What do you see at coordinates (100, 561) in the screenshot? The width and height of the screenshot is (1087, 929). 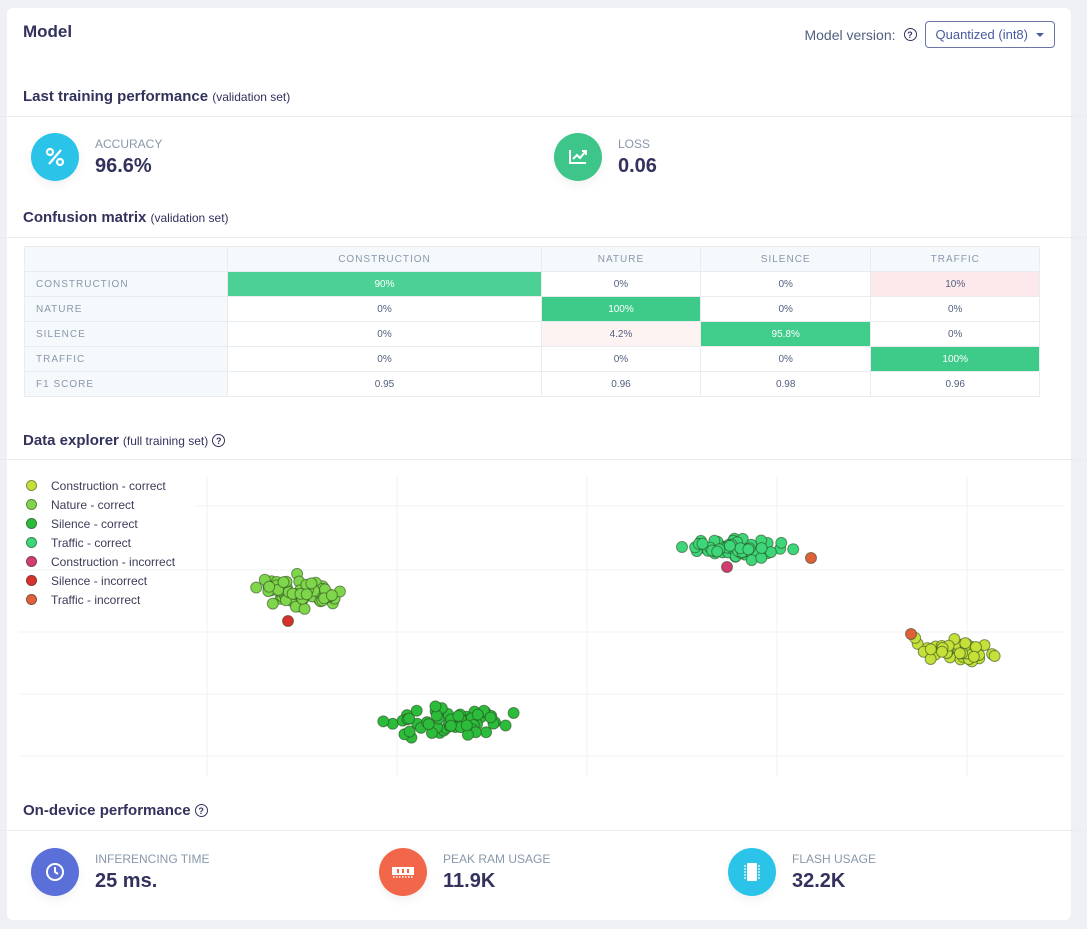 I see `legend-item: Construction - incorrect` at bounding box center [100, 561].